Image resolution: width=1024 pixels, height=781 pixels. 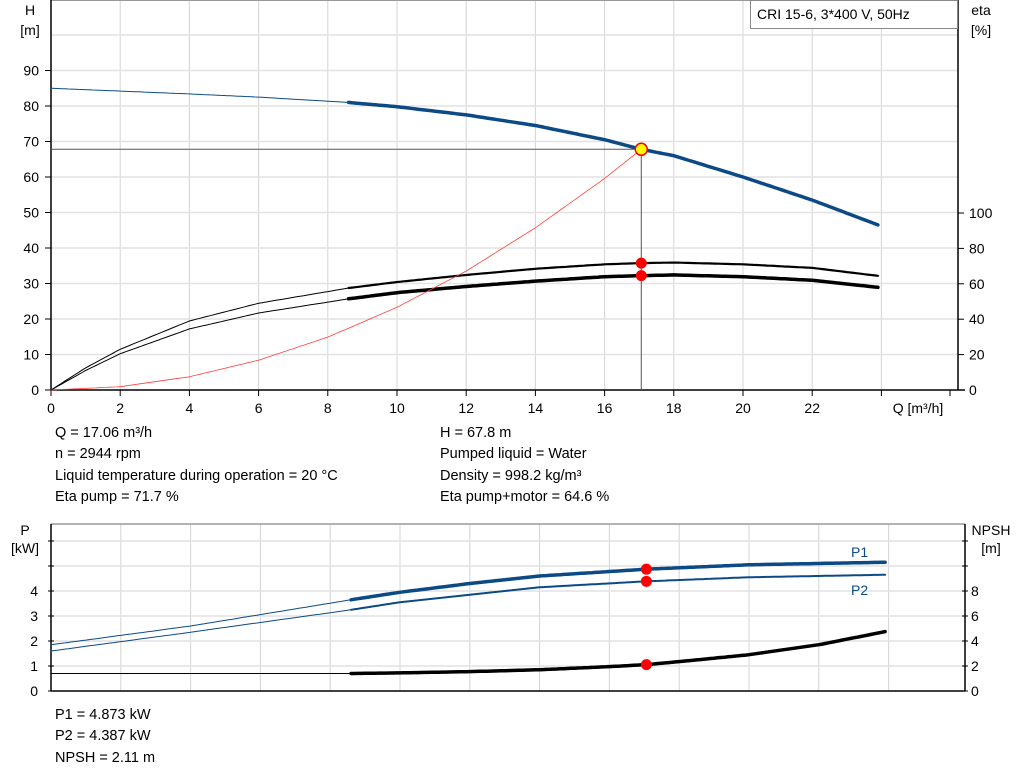 I want to click on p2-line-thick, so click(x=618, y=592).